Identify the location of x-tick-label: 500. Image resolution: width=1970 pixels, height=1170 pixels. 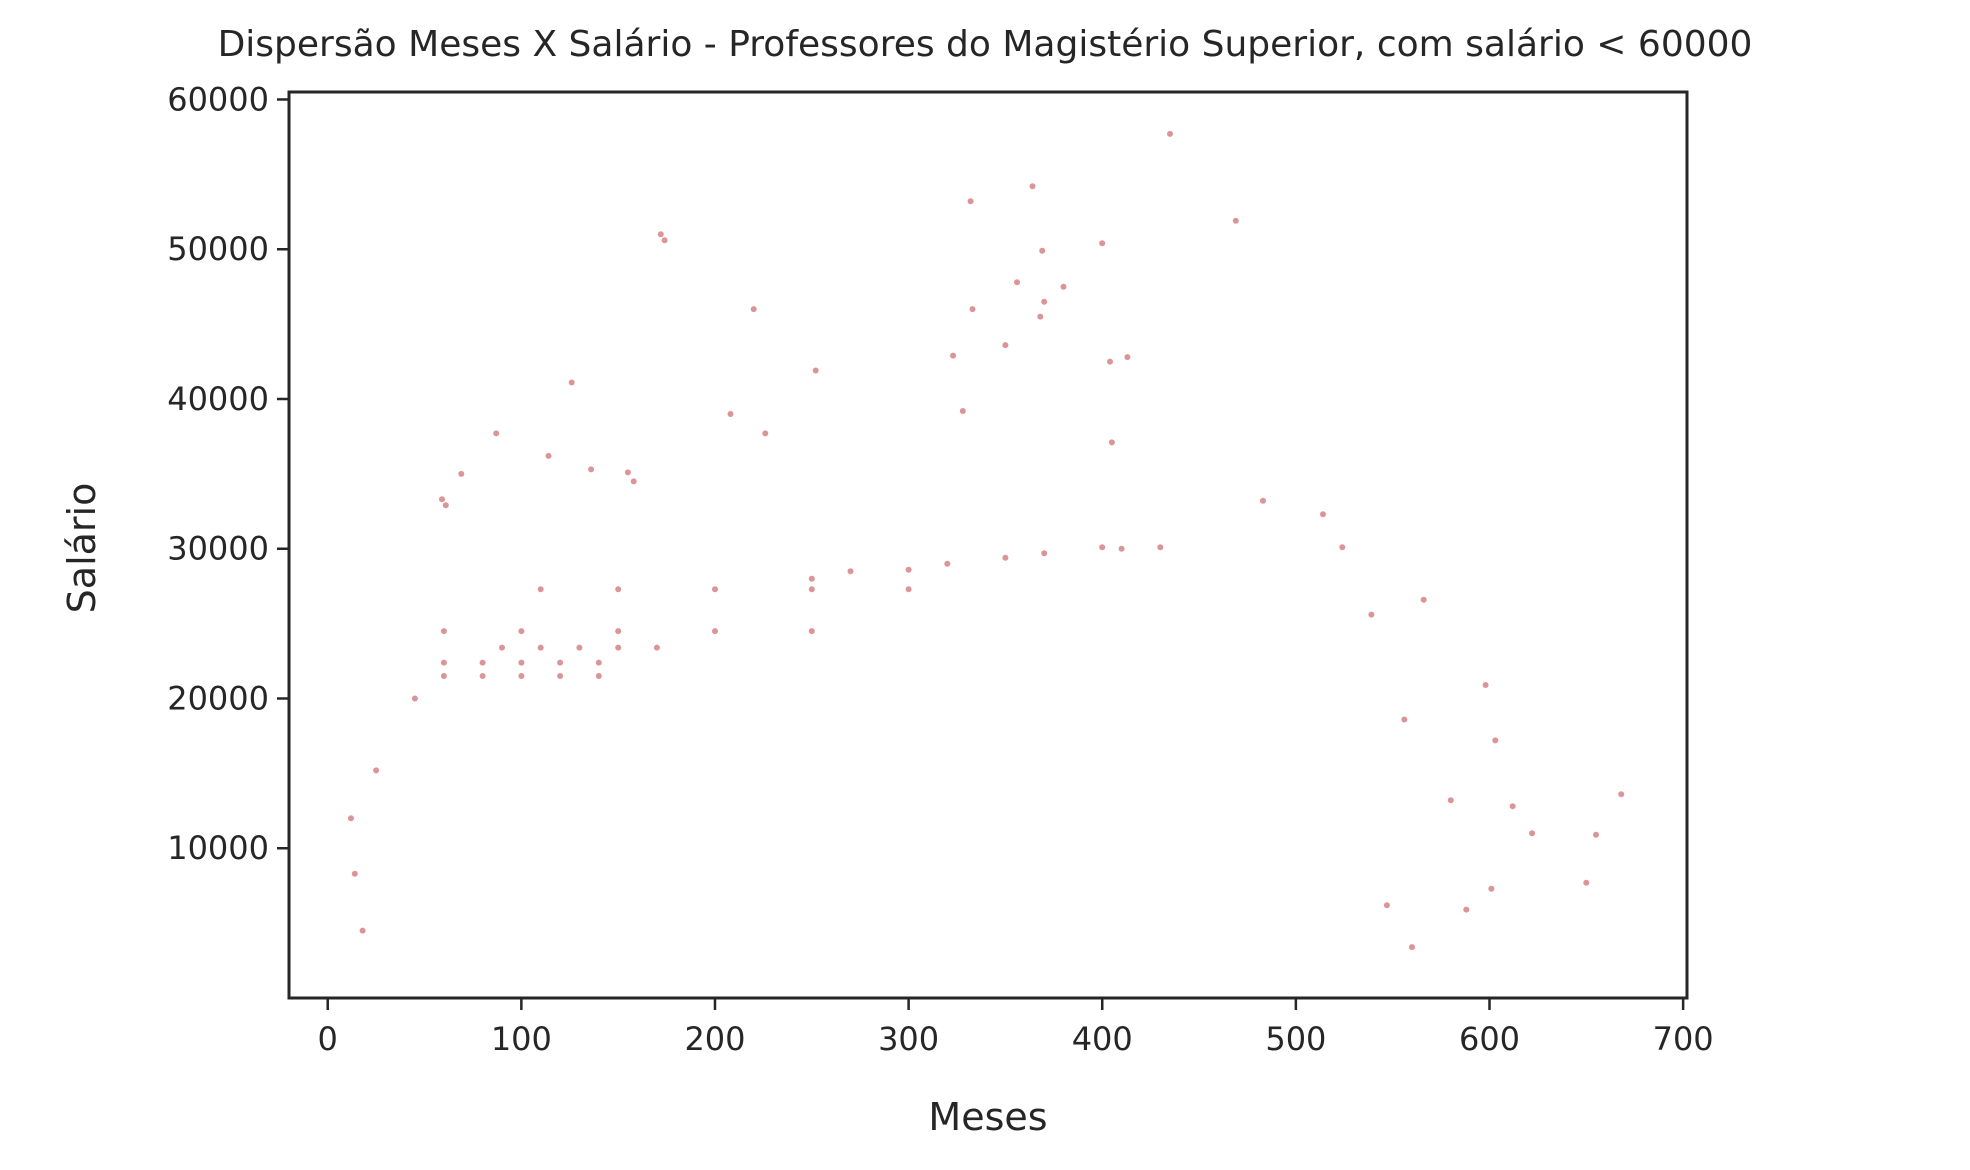
(1295, 1039).